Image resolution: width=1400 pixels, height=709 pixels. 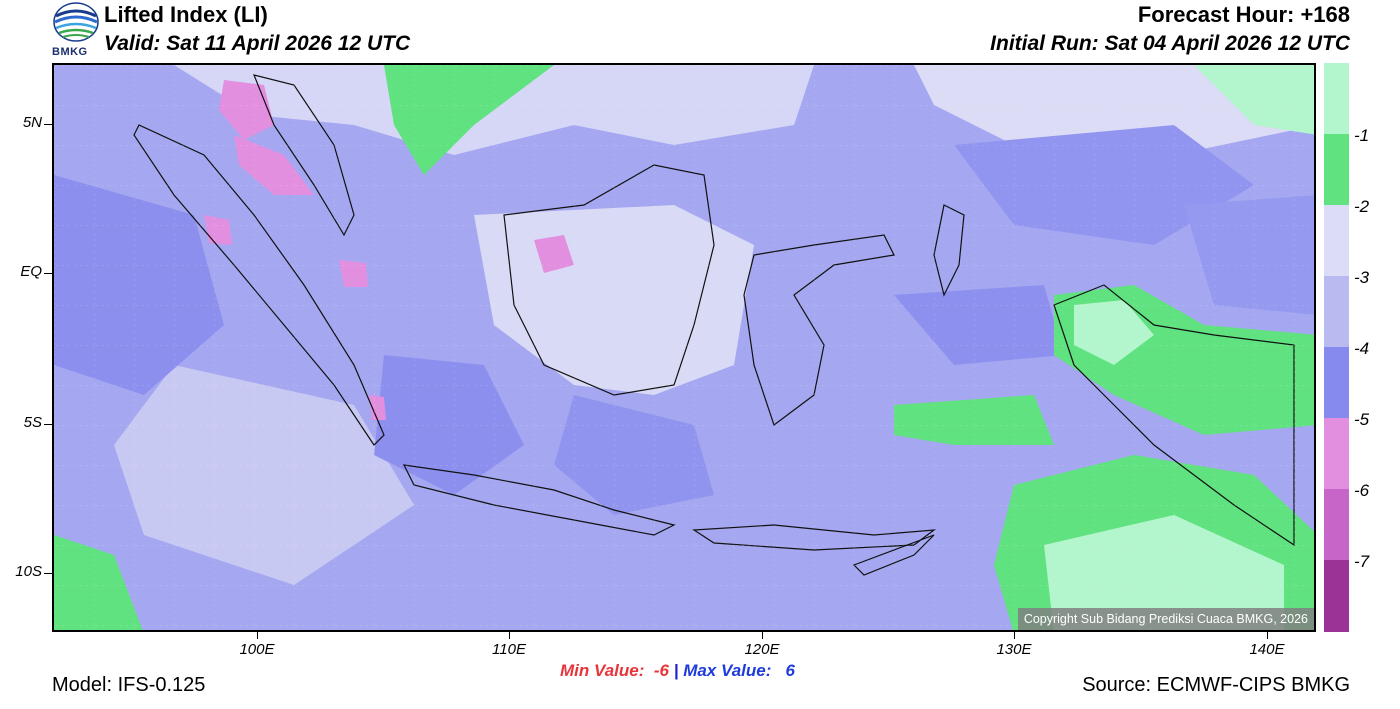 I want to click on bmkg-logo-icon, so click(x=76, y=31).